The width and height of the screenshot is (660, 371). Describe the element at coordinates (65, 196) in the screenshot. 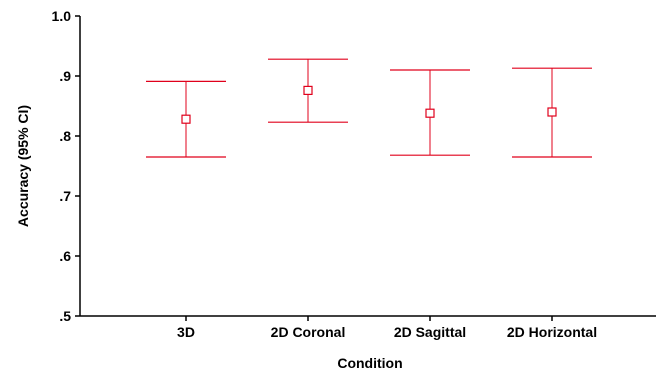

I see `y-tick-label: .7` at that location.